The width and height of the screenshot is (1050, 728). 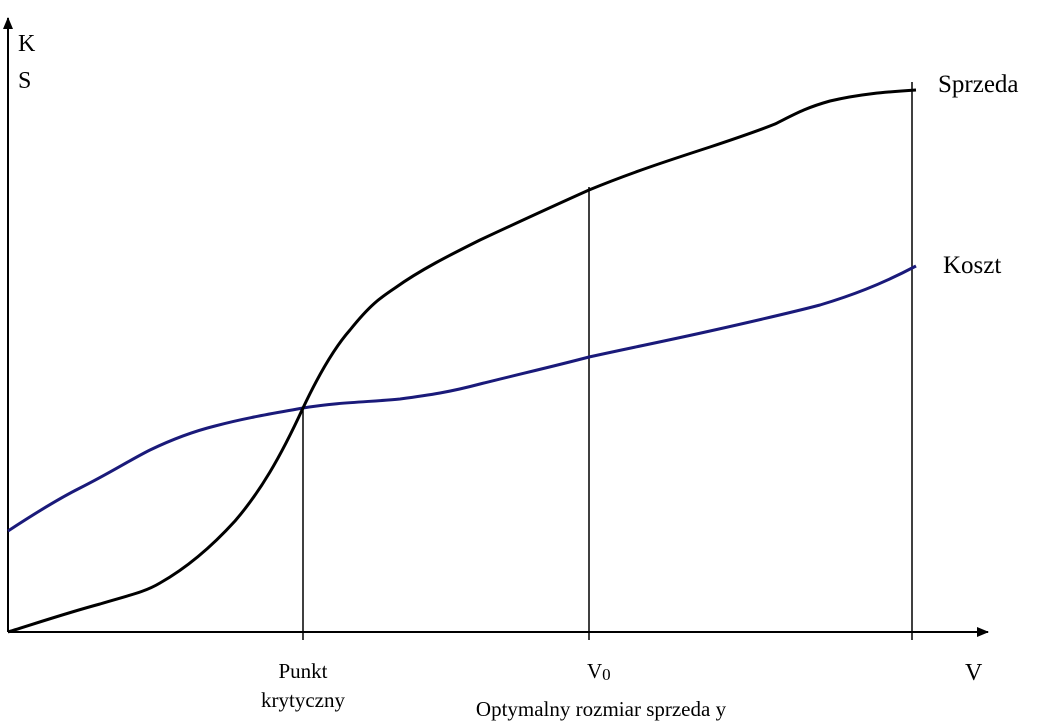 What do you see at coordinates (974, 673) in the screenshot?
I see `x-axis-label-v: V` at bounding box center [974, 673].